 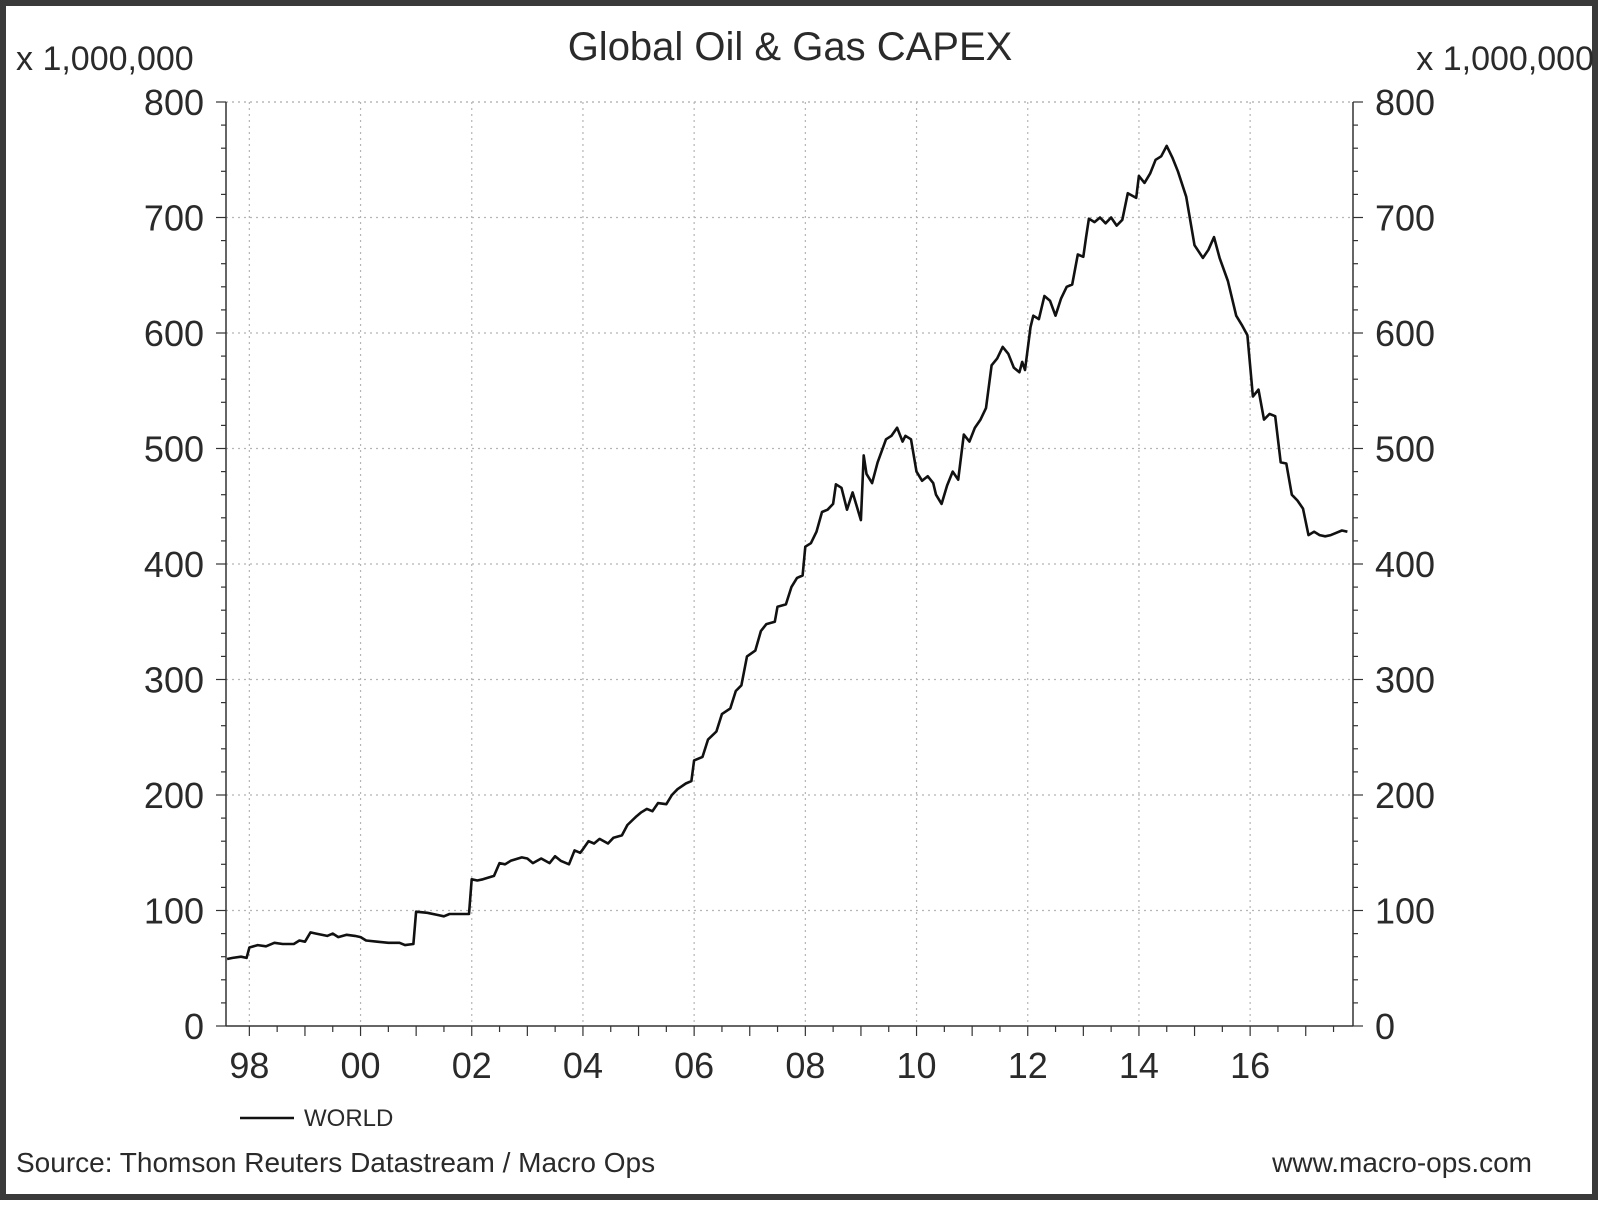 What do you see at coordinates (174, 102) in the screenshot?
I see `left-y-tick-label: 800` at bounding box center [174, 102].